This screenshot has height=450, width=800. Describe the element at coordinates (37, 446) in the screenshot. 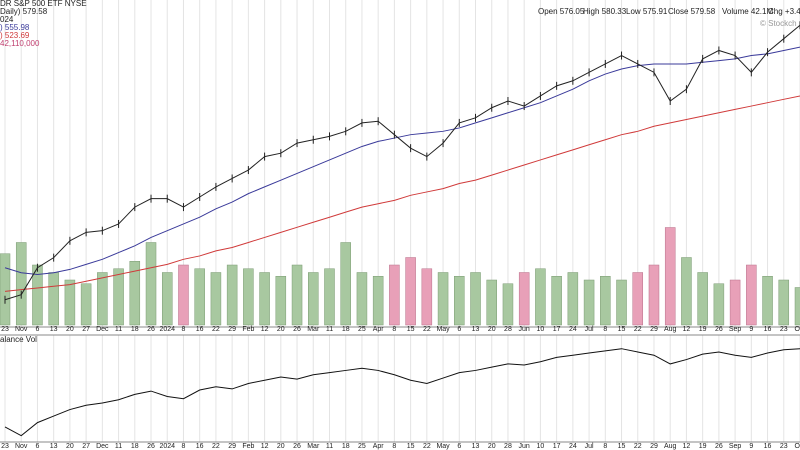

I see `x-tick-label: 6` at that location.